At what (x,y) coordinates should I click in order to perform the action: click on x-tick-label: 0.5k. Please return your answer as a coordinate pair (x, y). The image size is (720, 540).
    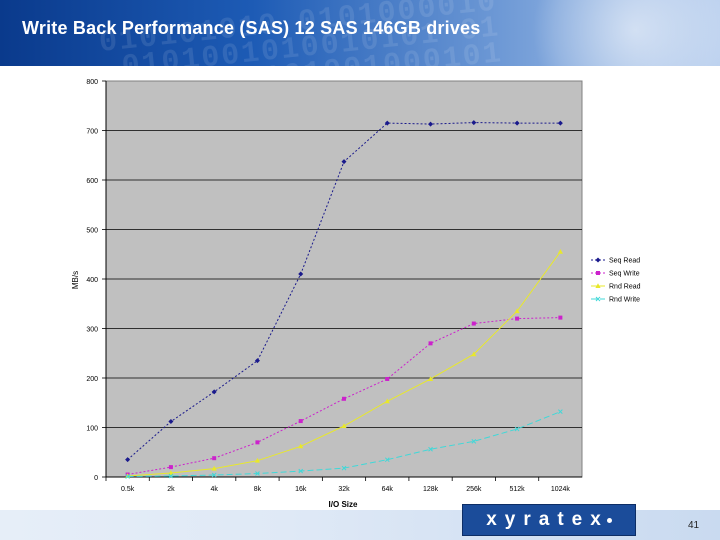
    Looking at the image, I should click on (128, 489).